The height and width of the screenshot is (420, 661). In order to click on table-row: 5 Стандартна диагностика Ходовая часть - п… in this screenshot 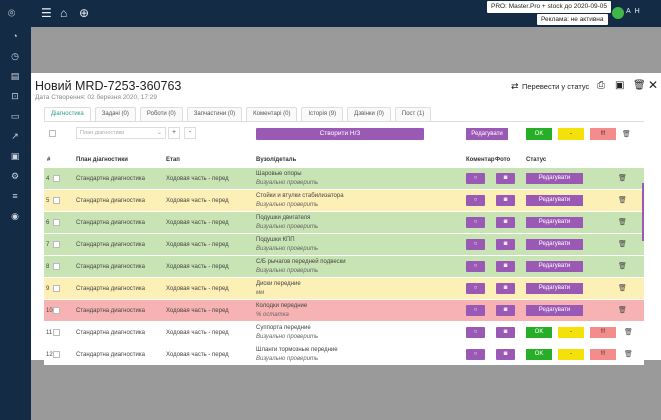, I will do `click(344, 200)`.